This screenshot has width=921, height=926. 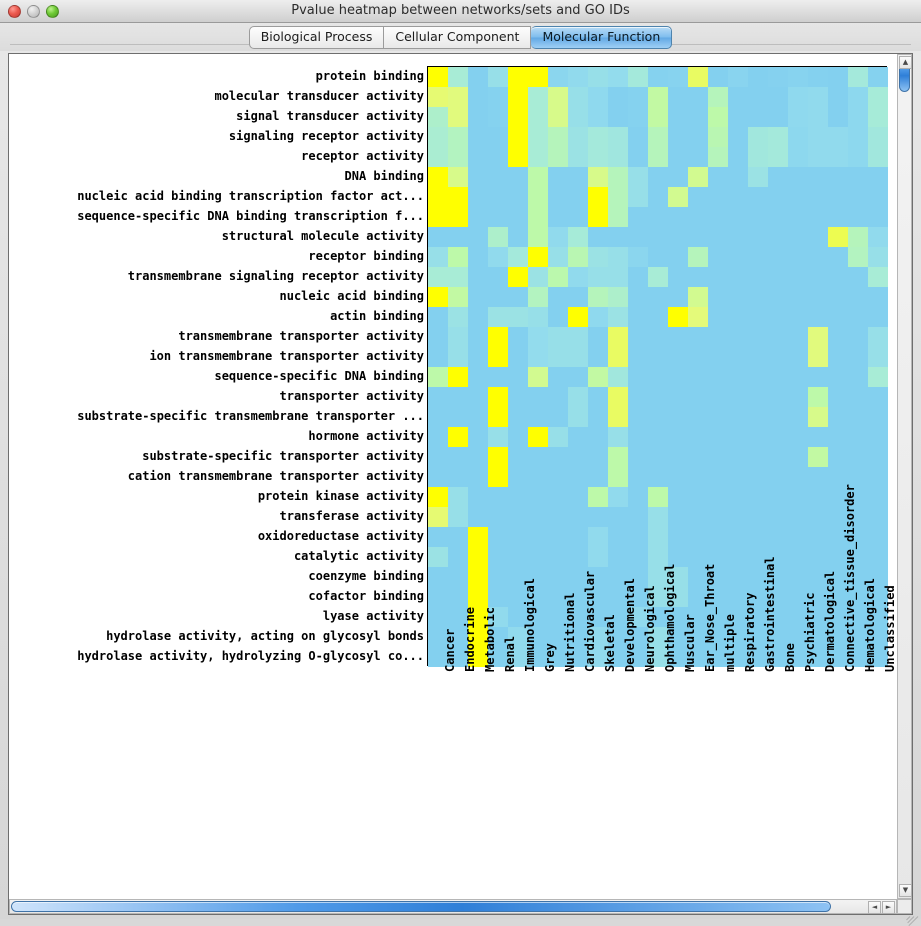 I want to click on horizontal-scrollbar-thumb, so click(x=421, y=906).